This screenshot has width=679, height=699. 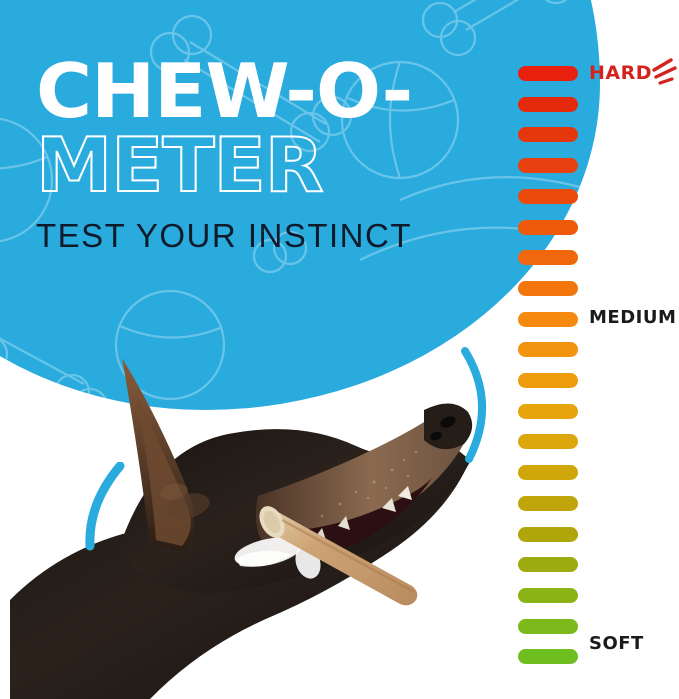 What do you see at coordinates (665, 72) in the screenshot?
I see `impact-marks-icon` at bounding box center [665, 72].